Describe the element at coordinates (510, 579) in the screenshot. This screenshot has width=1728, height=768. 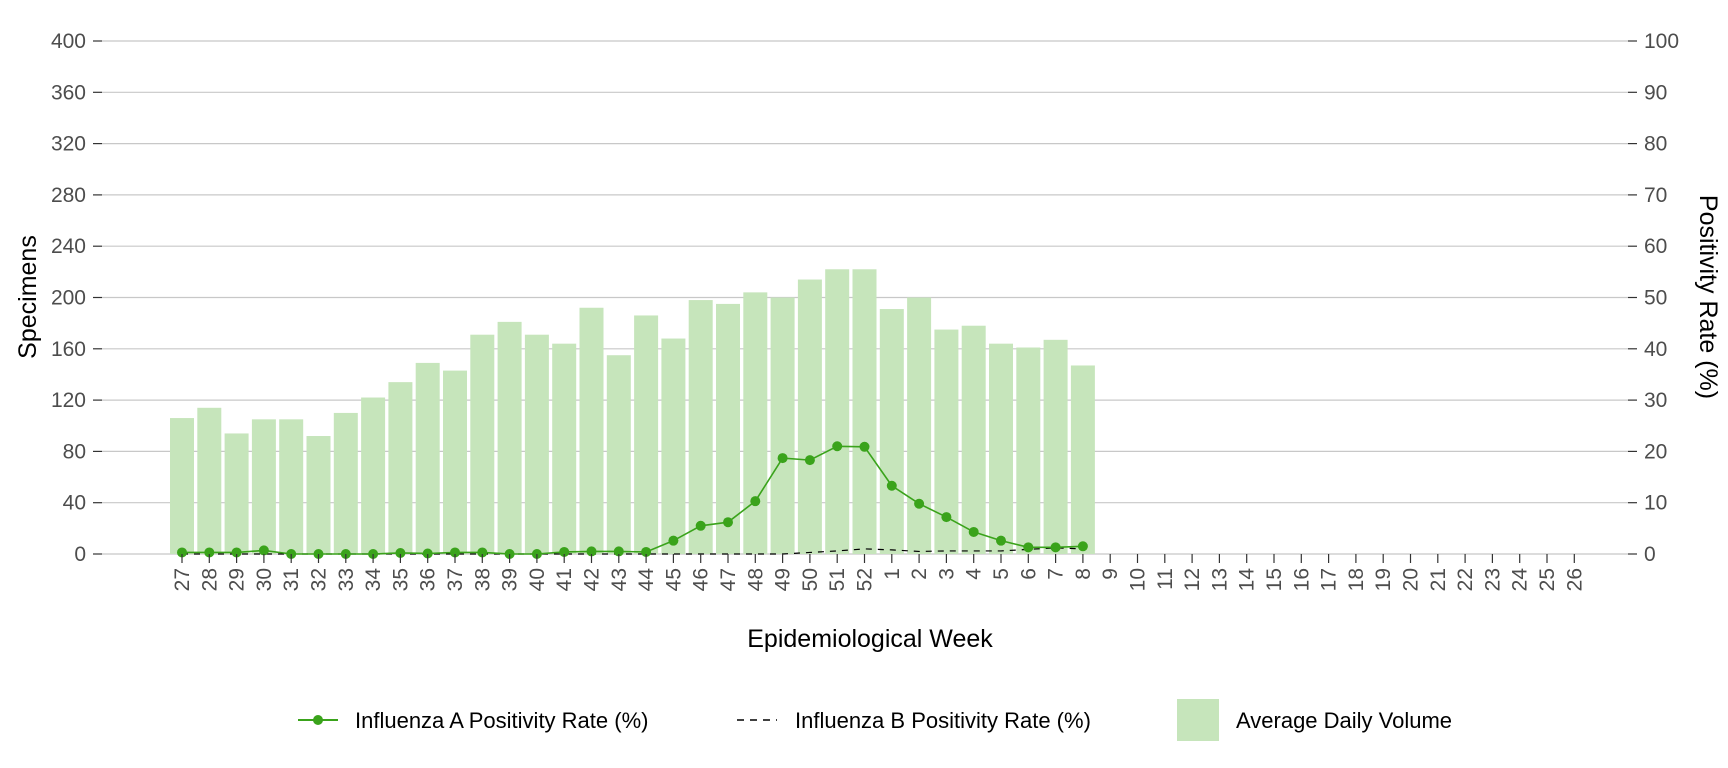
I see `x-tick-label: 39` at that location.